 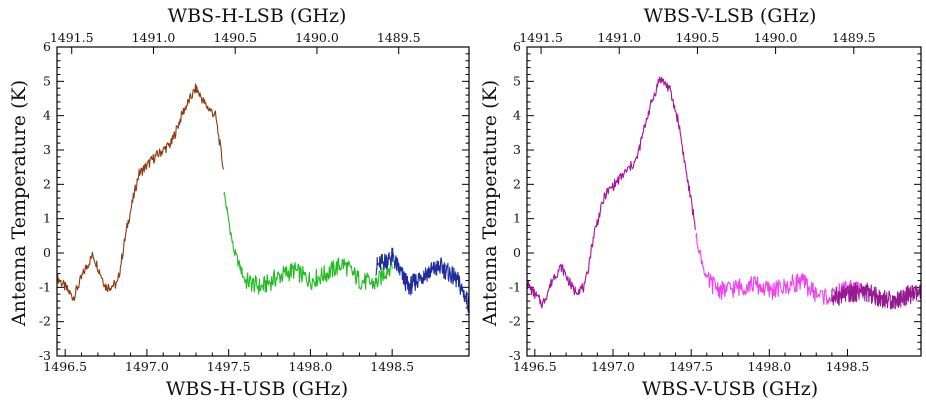 What do you see at coordinates (730, 389) in the screenshot?
I see `x-axis-title: WBS-V-USB (GHz)` at bounding box center [730, 389].